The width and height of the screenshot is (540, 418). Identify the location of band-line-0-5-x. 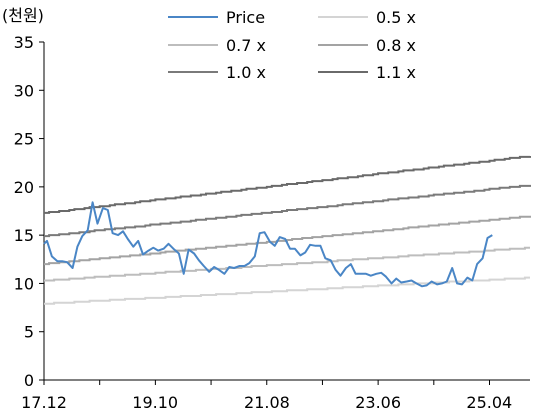
(287, 290).